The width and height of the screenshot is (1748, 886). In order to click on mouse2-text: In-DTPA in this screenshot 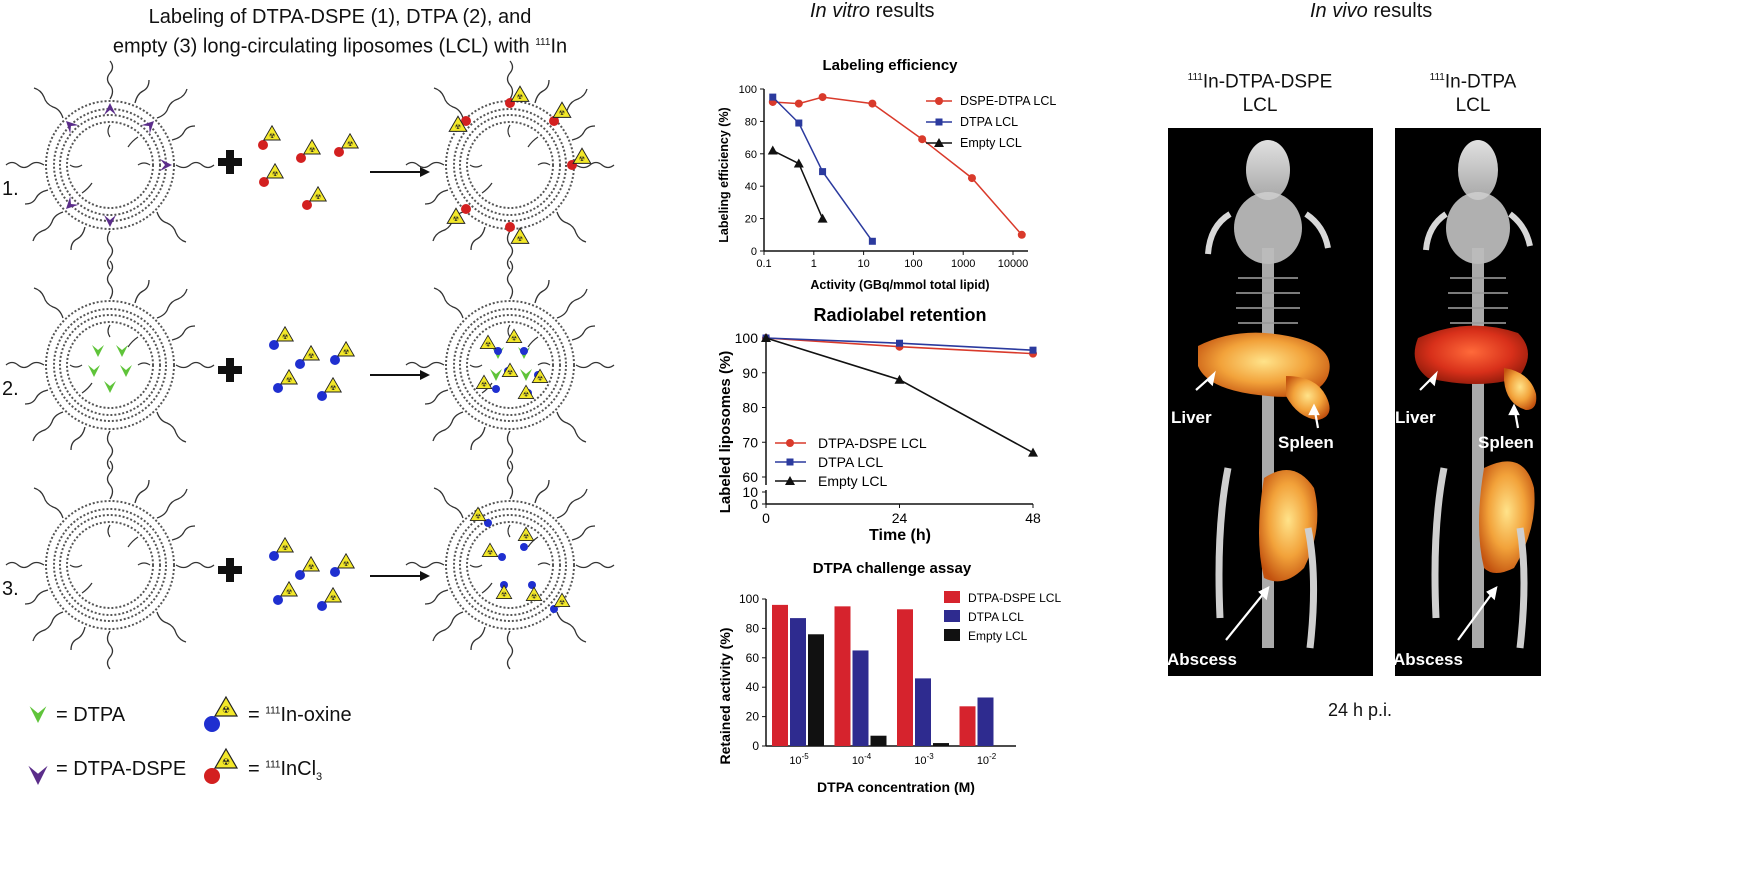, I will do `click(1480, 82)`.